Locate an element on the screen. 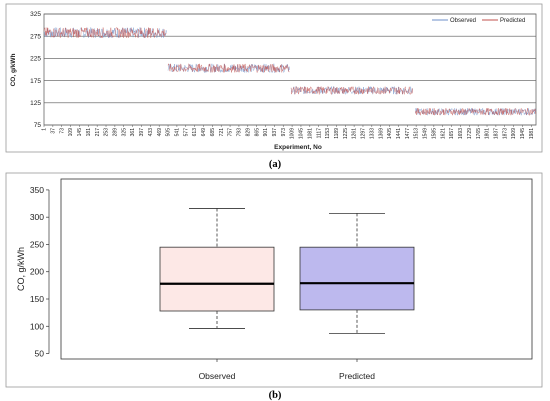 This screenshot has width=550, height=401. x-tick-label-4: 145 is located at coordinates (80, 132).